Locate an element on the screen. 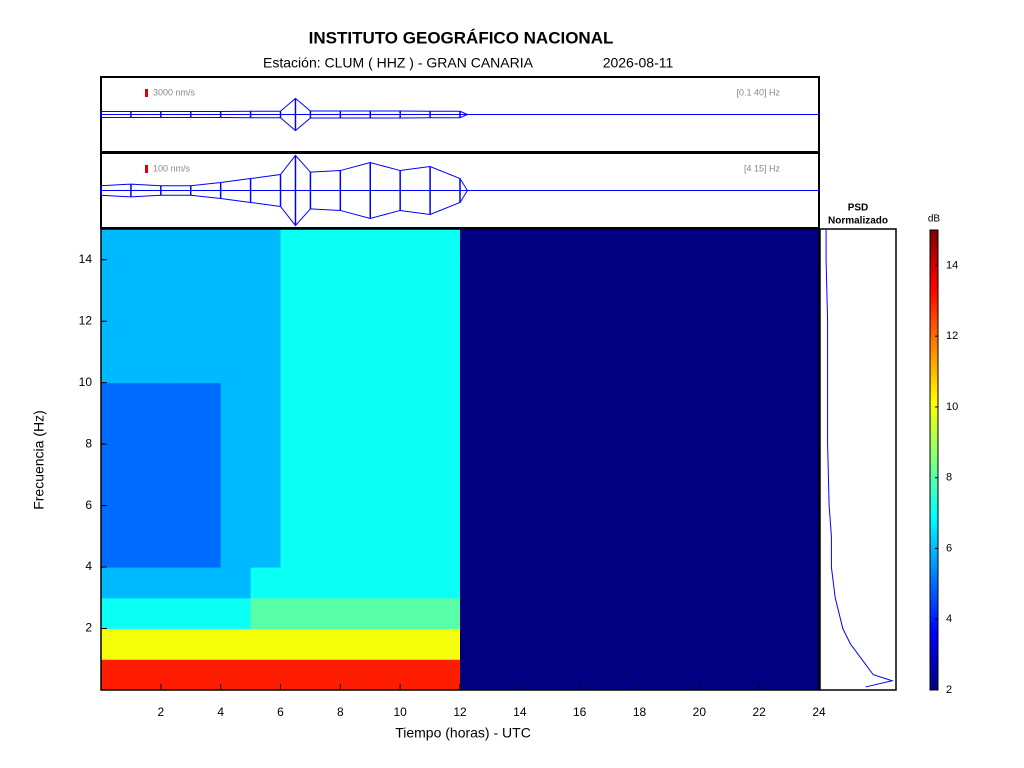  colorbar-tick-label: 6 is located at coordinates (949, 548).